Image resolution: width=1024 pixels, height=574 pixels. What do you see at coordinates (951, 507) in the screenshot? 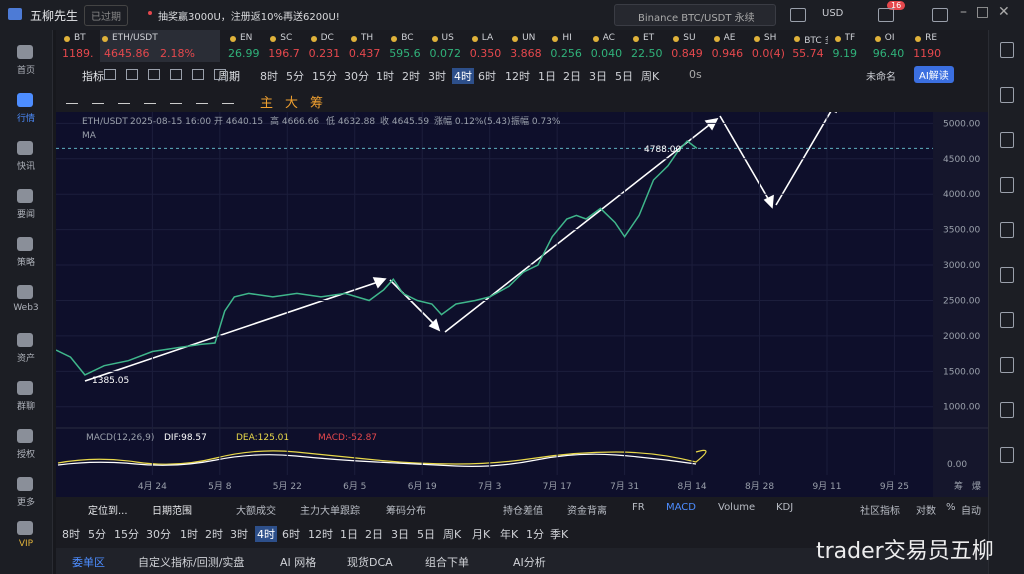
I see `bottom-tool: %` at bounding box center [951, 507].